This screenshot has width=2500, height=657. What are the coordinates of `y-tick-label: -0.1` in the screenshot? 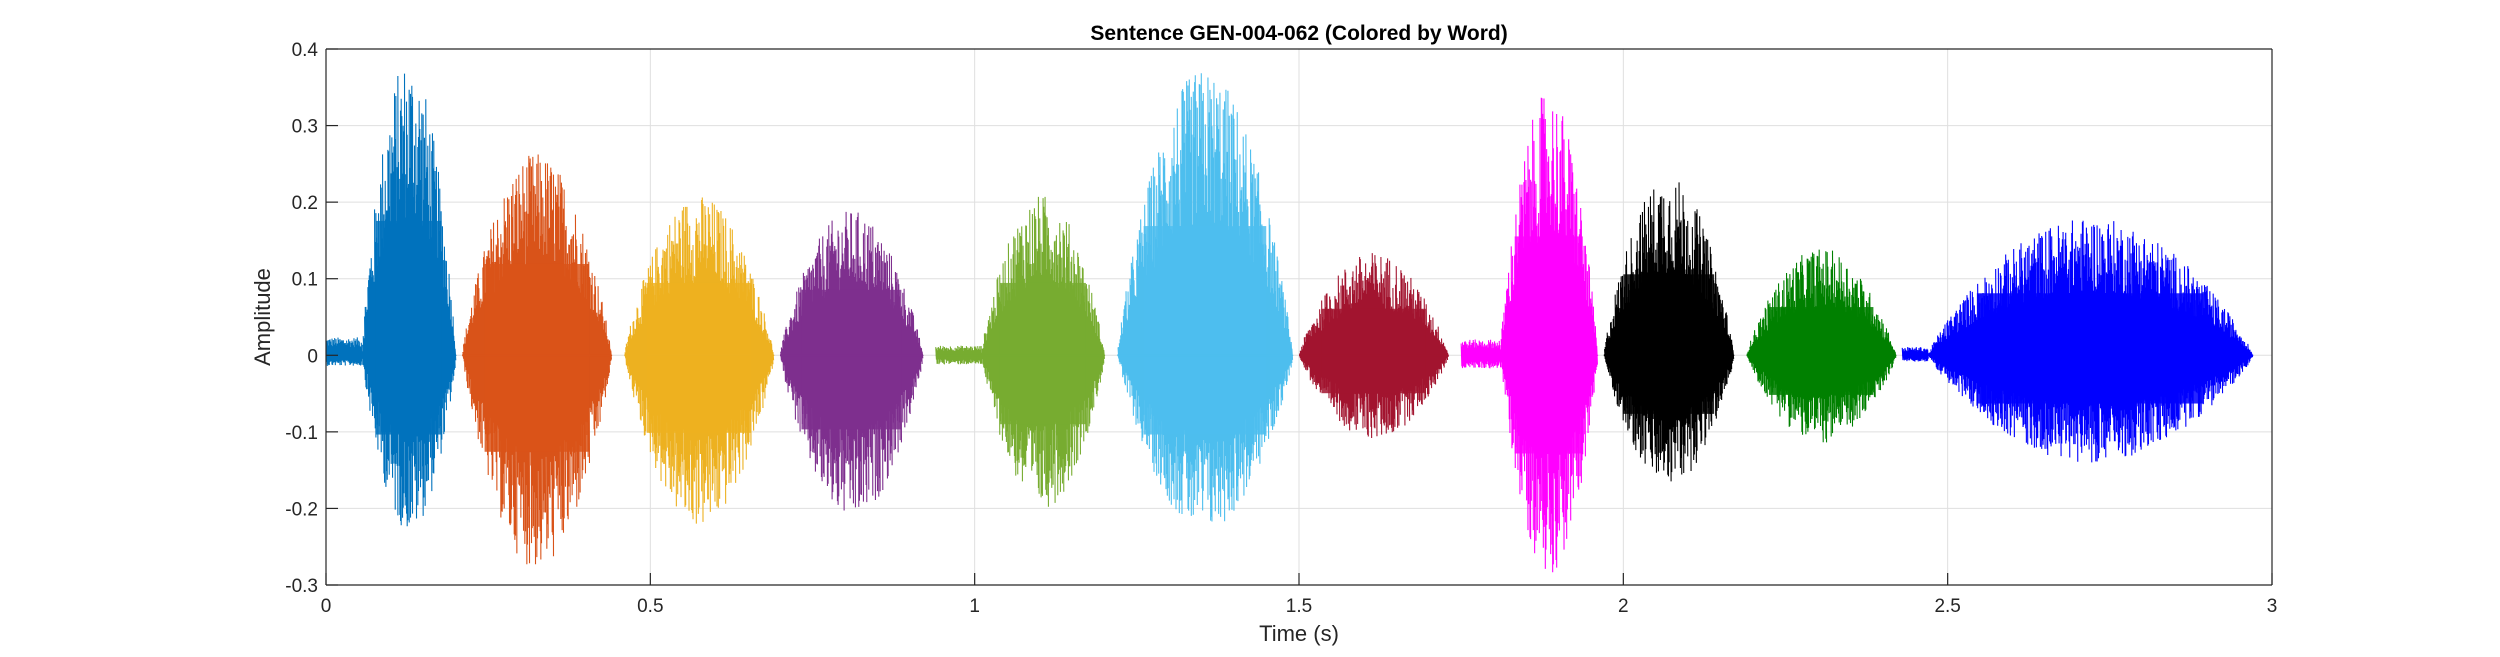 It's located at (301, 433).